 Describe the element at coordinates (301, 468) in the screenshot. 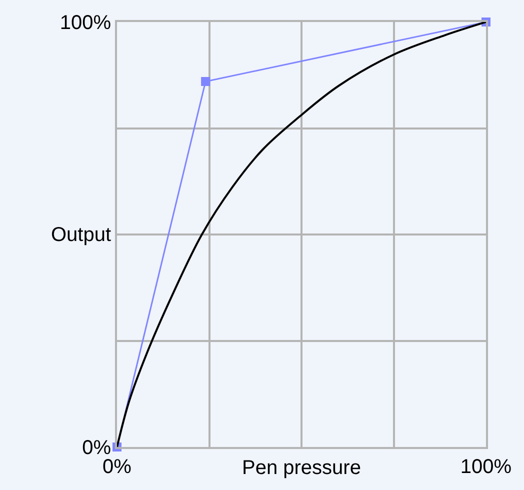

I see `x-axis-title: Pen pressure` at that location.